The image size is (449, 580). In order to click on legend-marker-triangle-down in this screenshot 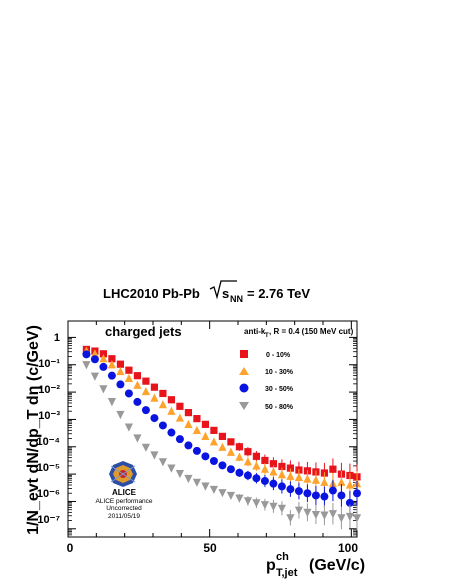, I will do `click(244, 406)`.